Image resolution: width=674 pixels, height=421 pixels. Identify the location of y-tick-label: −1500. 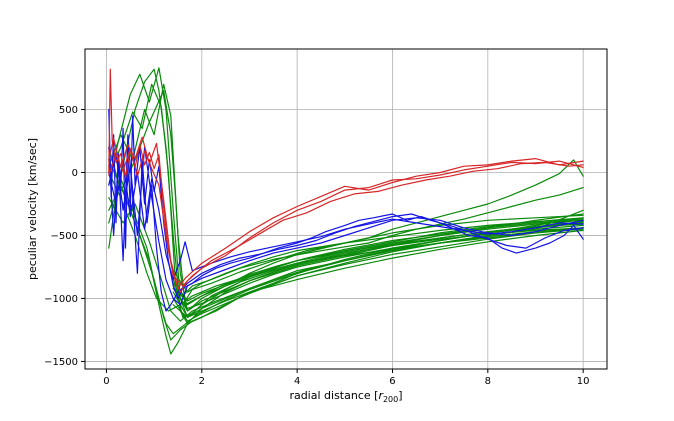
(61, 362).